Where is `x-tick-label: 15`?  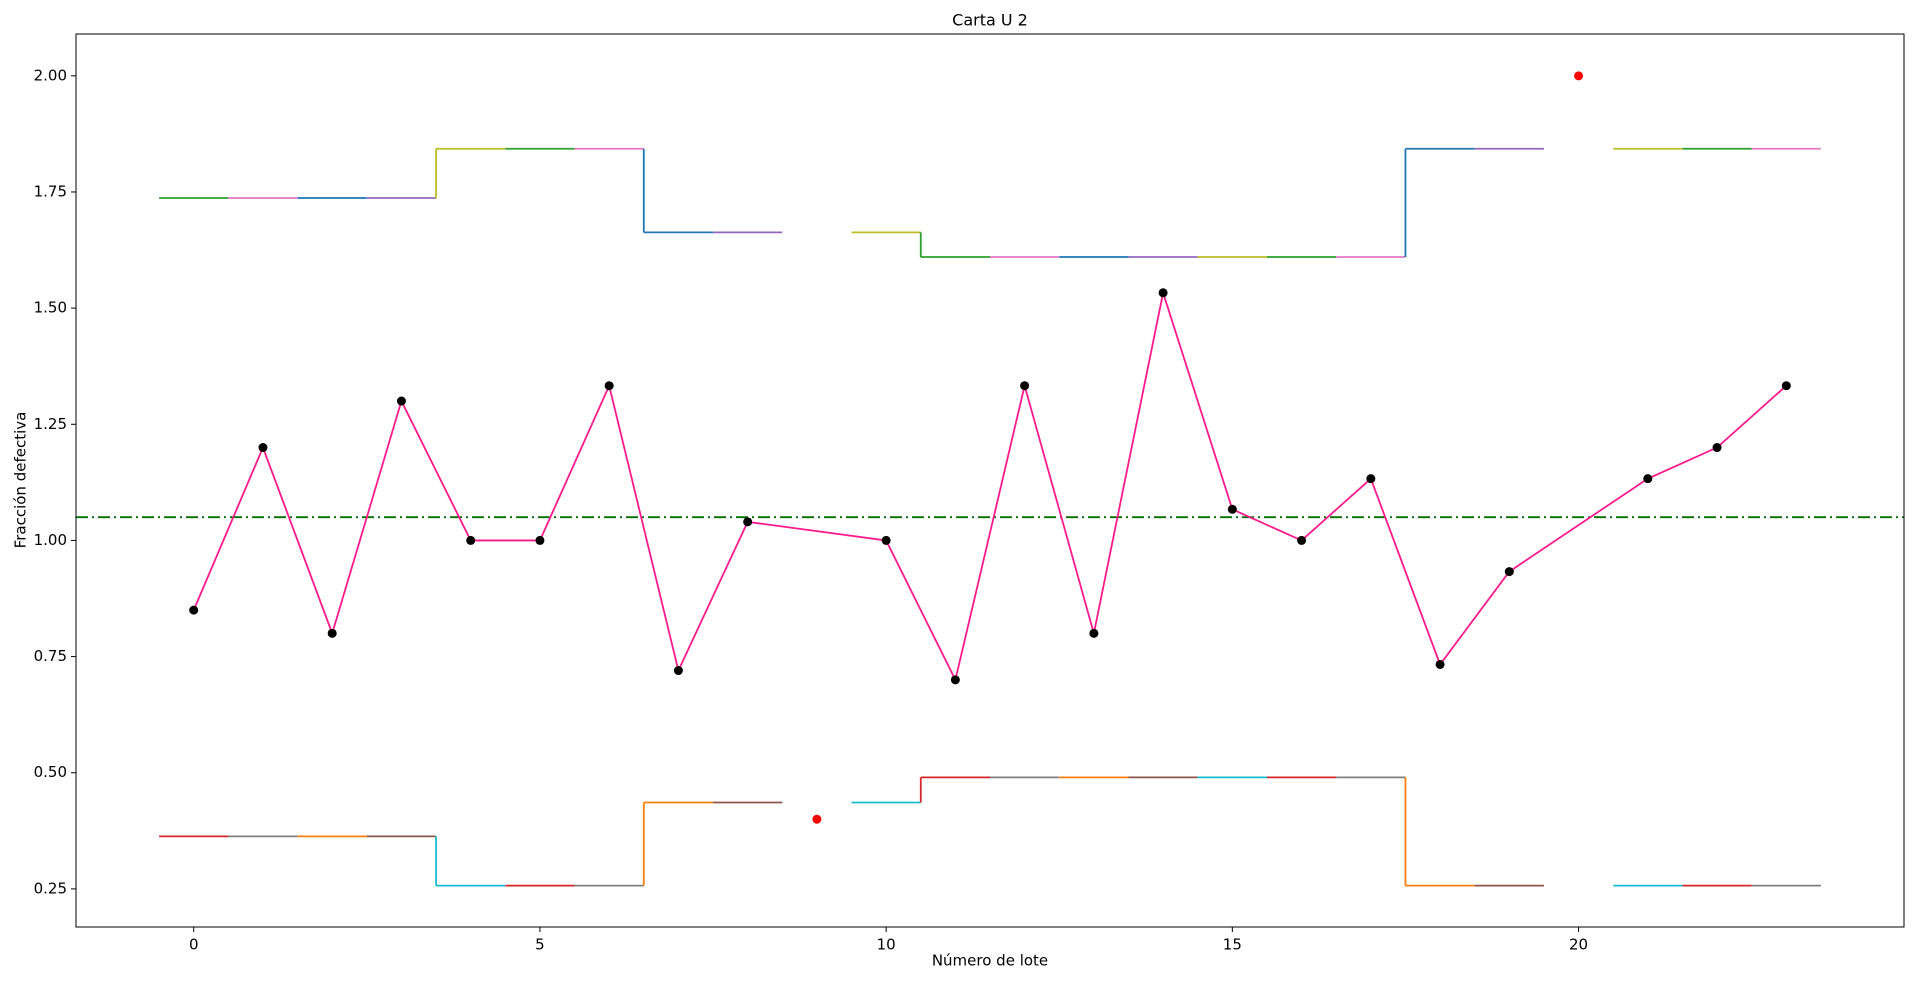
x-tick-label: 15 is located at coordinates (1232, 945).